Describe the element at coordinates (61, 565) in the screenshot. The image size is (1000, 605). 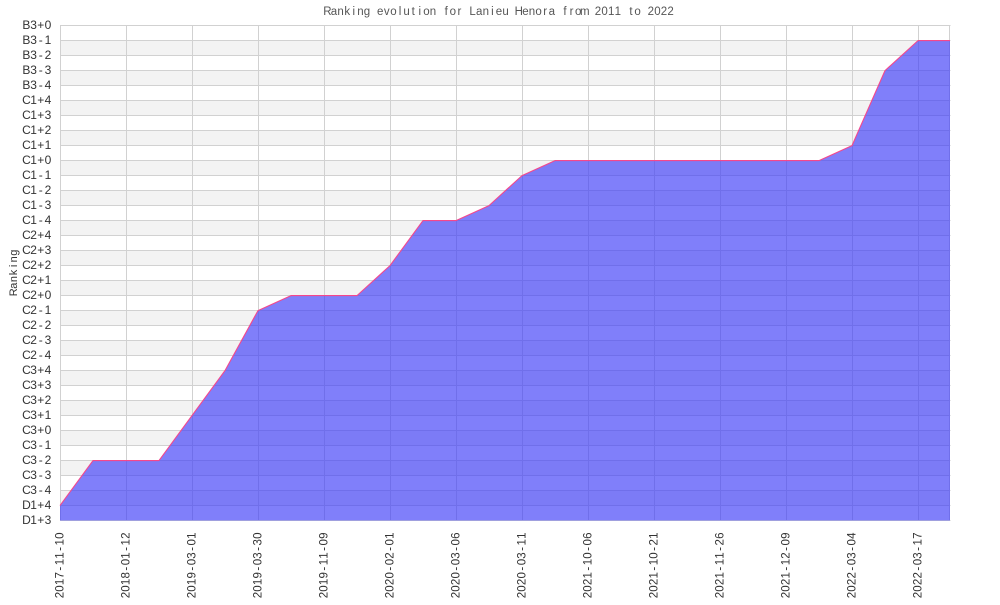
I see `svg-text: 2017-11-10` at that location.